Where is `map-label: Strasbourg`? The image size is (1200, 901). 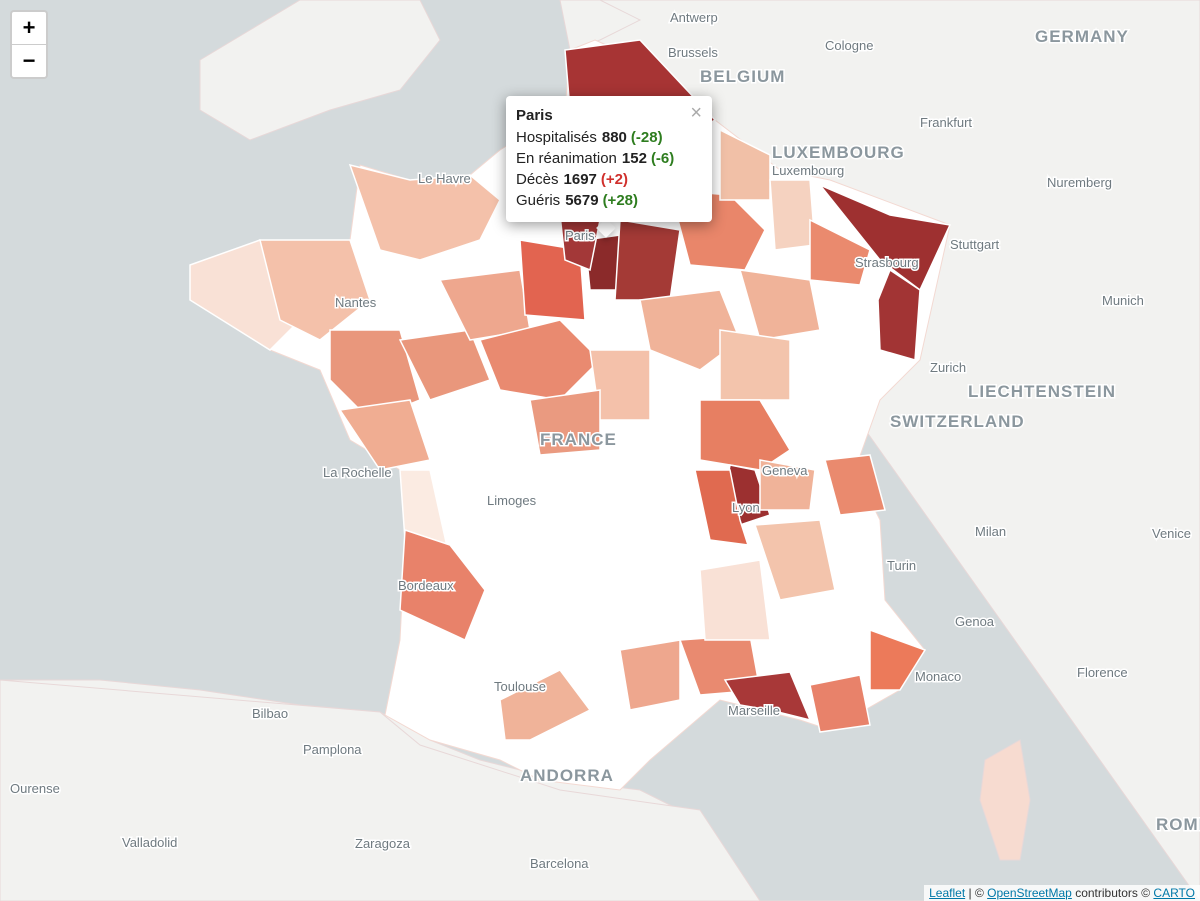
map-label: Strasbourg is located at coordinates (887, 262).